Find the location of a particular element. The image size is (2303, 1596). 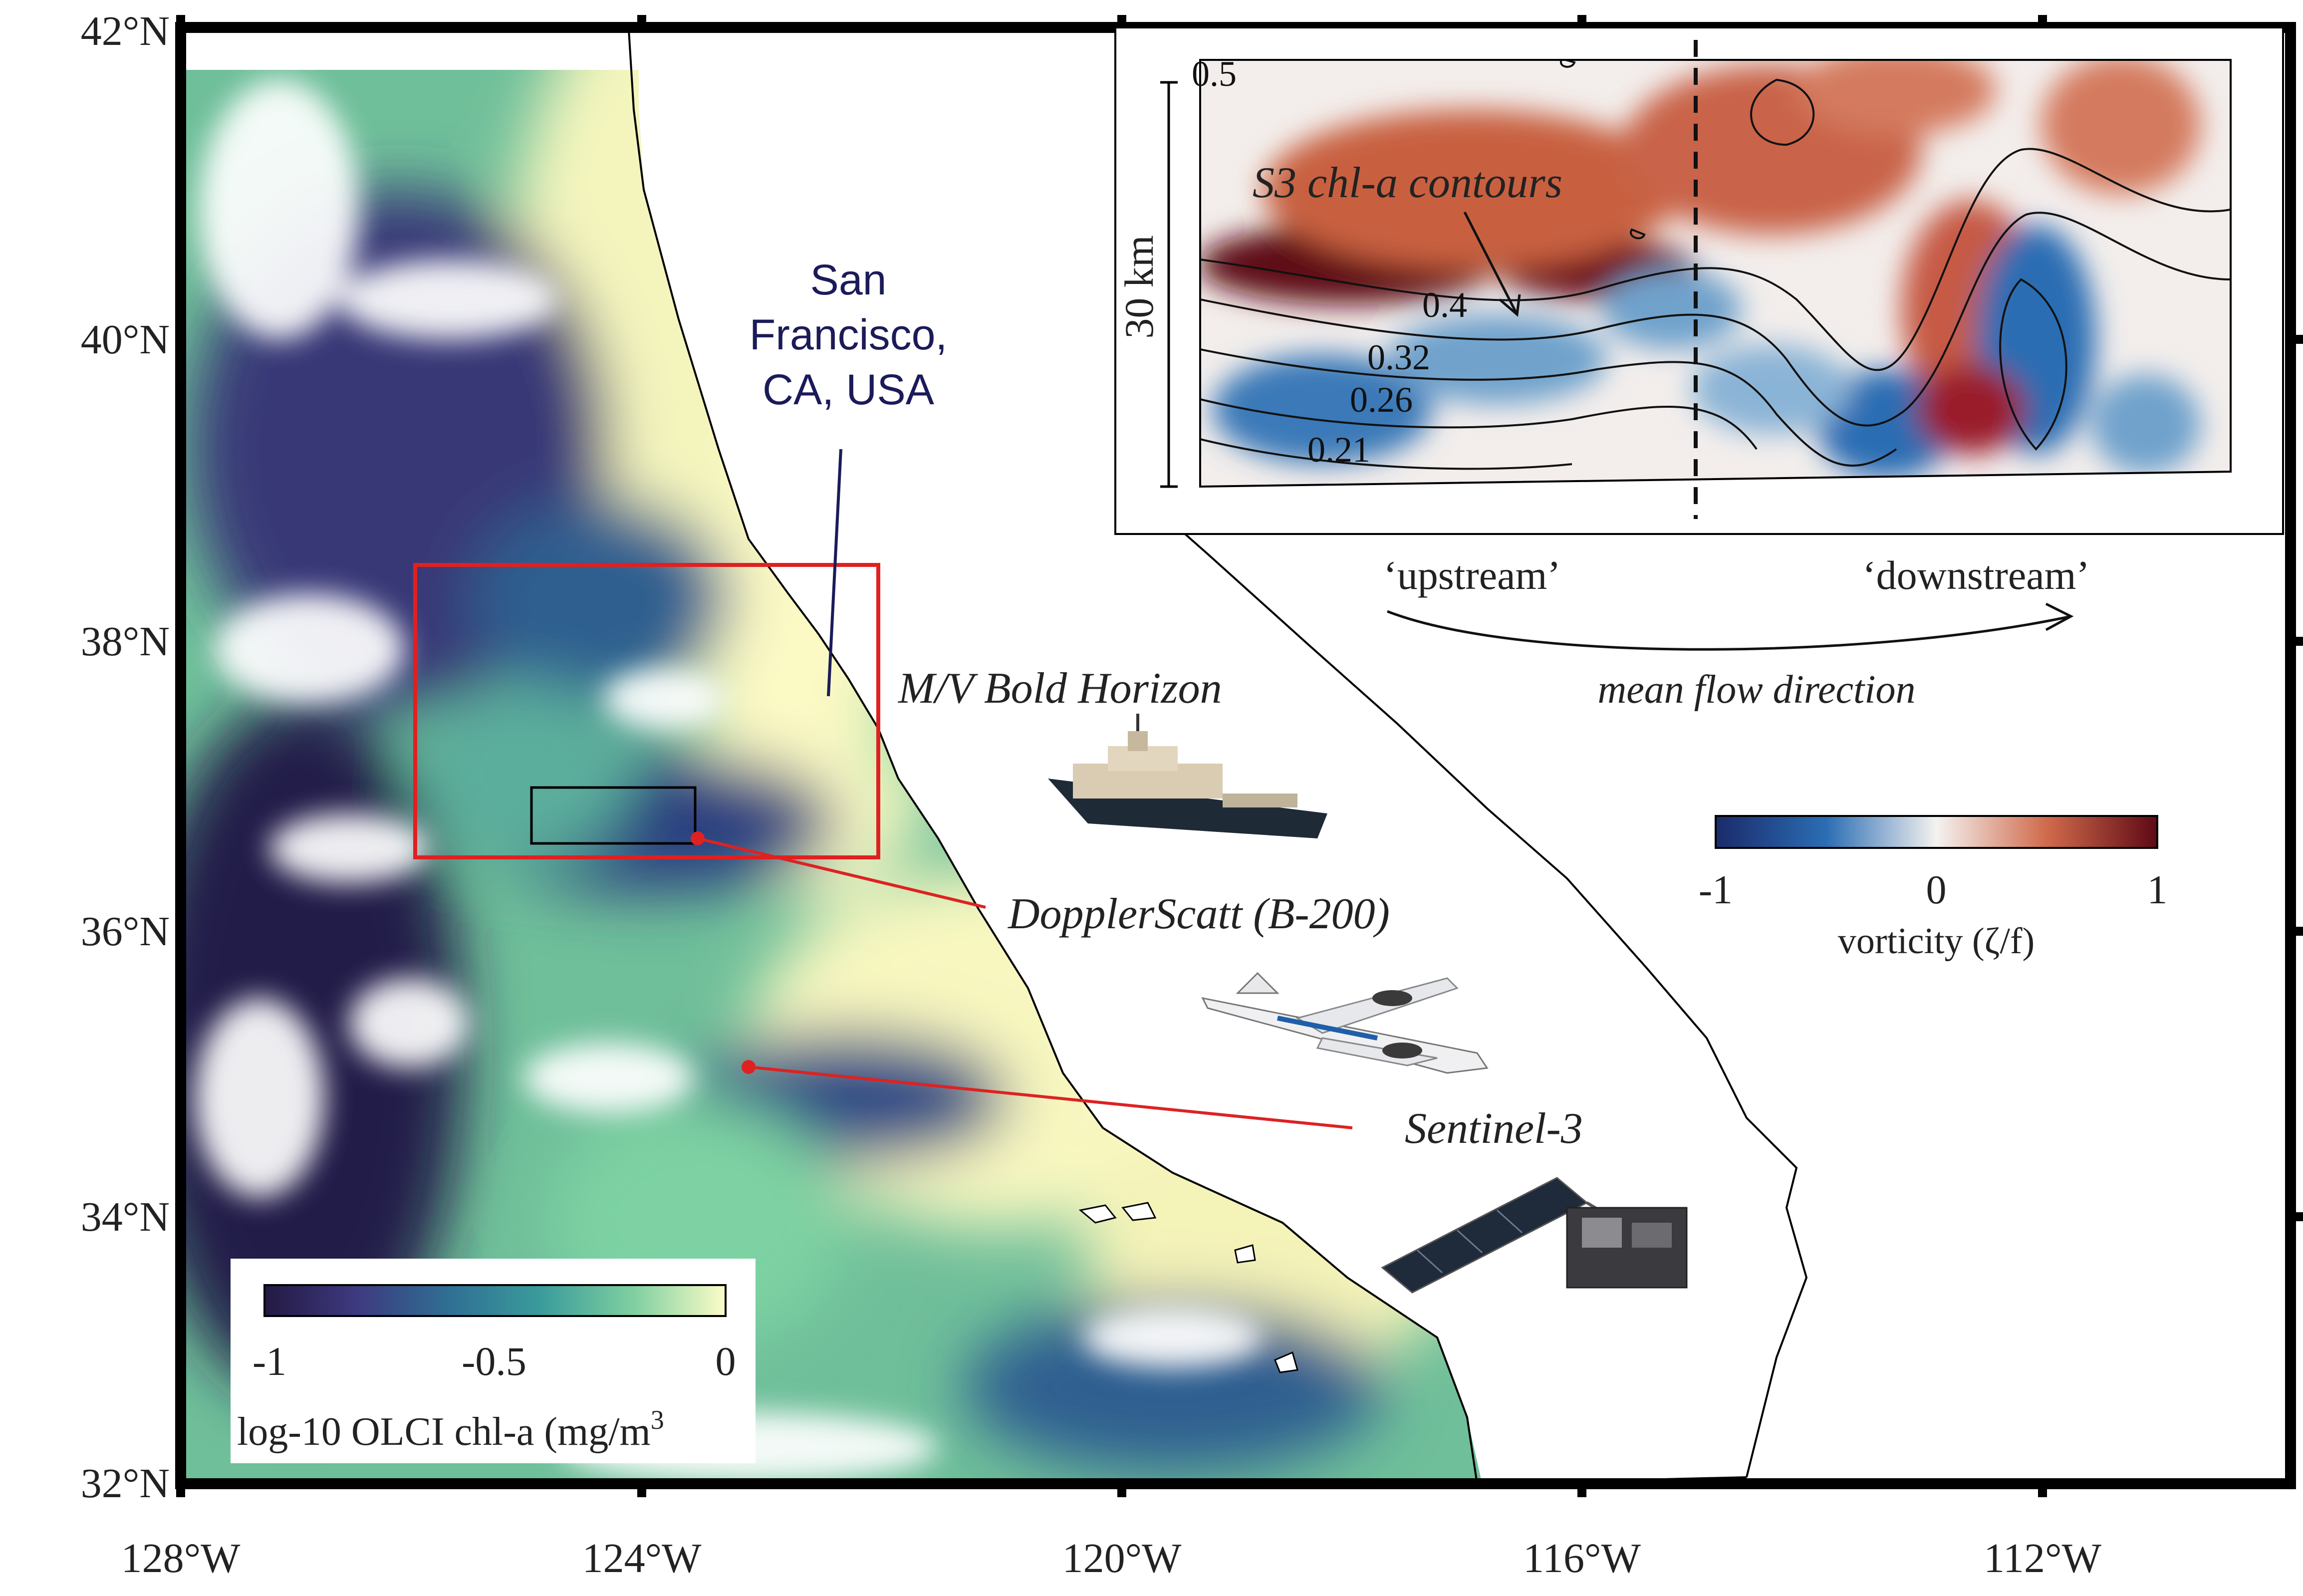

downstream-label: ‘downstream’ is located at coordinates (1975, 575).